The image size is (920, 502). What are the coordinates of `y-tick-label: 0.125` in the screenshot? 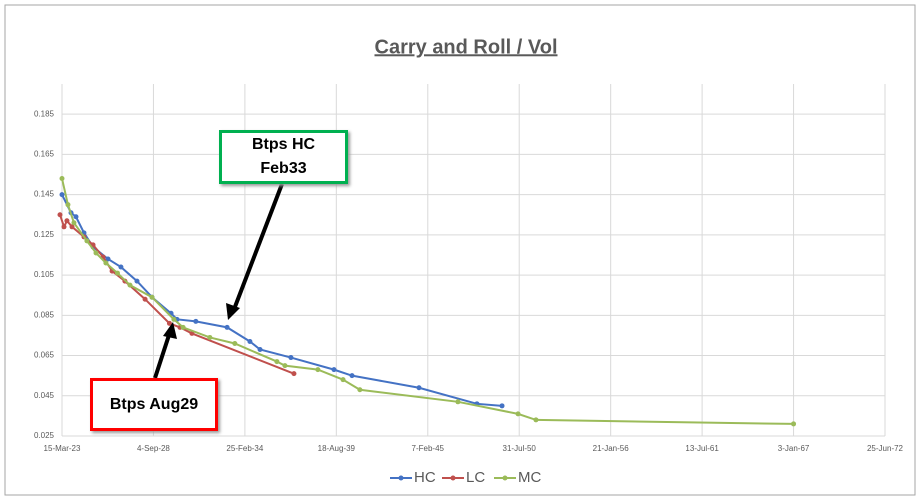 It's located at (44, 234).